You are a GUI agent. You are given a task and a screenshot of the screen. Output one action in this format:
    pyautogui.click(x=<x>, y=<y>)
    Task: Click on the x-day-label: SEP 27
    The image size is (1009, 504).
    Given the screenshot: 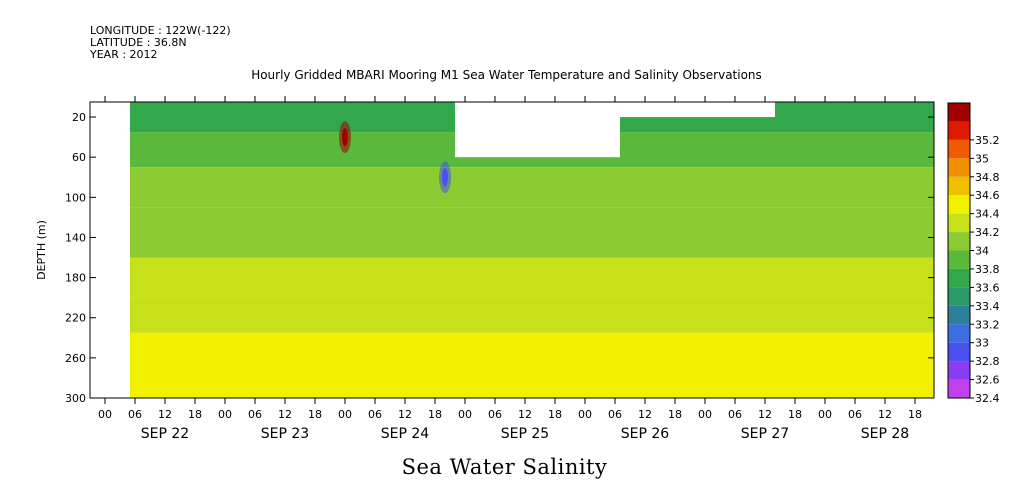 What is the action you would take?
    pyautogui.click(x=765, y=434)
    